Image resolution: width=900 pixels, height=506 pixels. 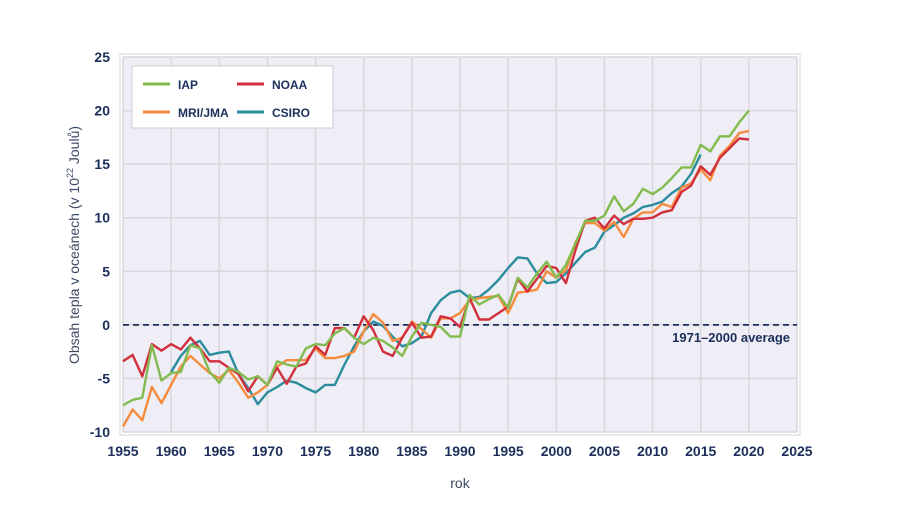 I want to click on y-tick-label: -5, so click(x=104, y=378).